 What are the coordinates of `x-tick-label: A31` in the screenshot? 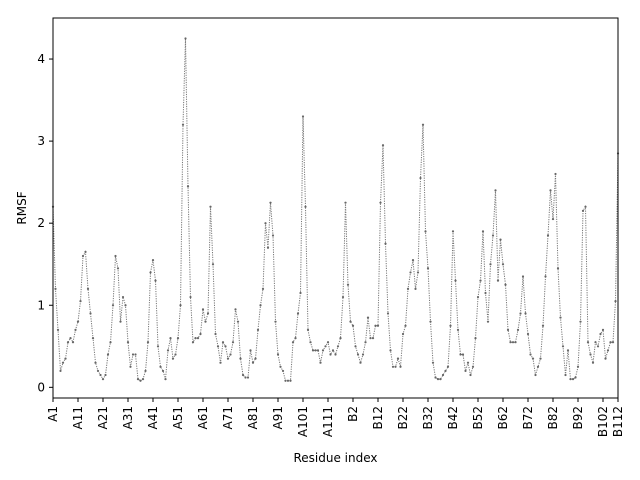 It's located at (128, 417).